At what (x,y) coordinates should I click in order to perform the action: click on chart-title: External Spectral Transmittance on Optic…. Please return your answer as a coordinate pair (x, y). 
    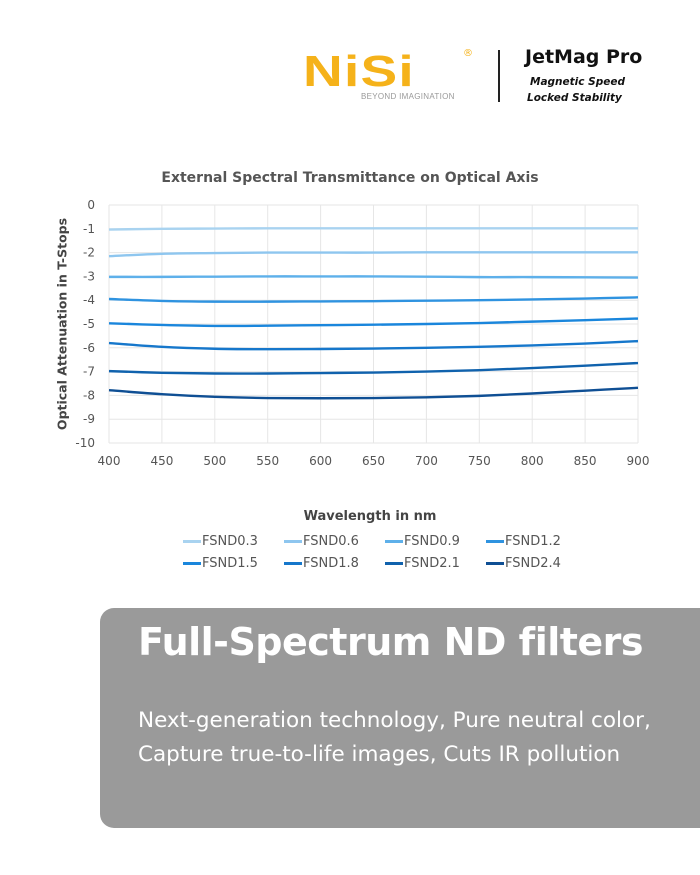
    Looking at the image, I should click on (350, 178).